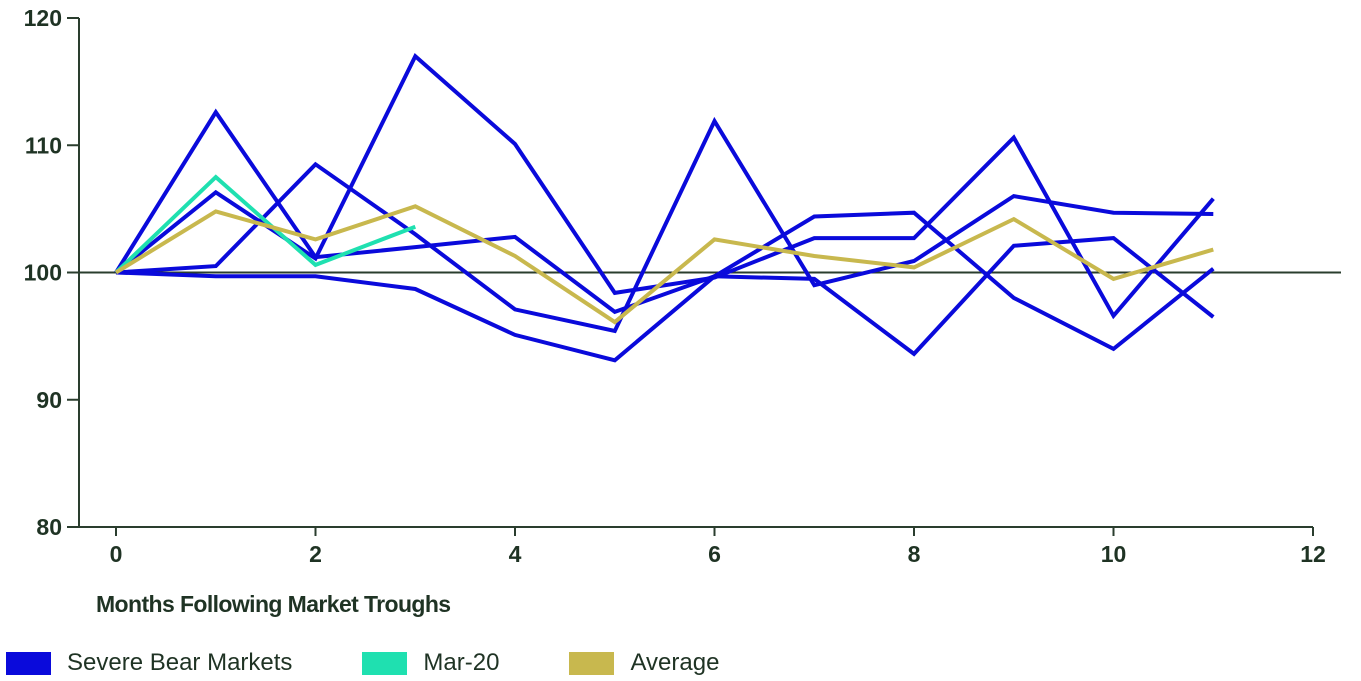 This screenshot has height=681, width=1361. I want to click on legend-label: Mar-20, so click(461, 662).